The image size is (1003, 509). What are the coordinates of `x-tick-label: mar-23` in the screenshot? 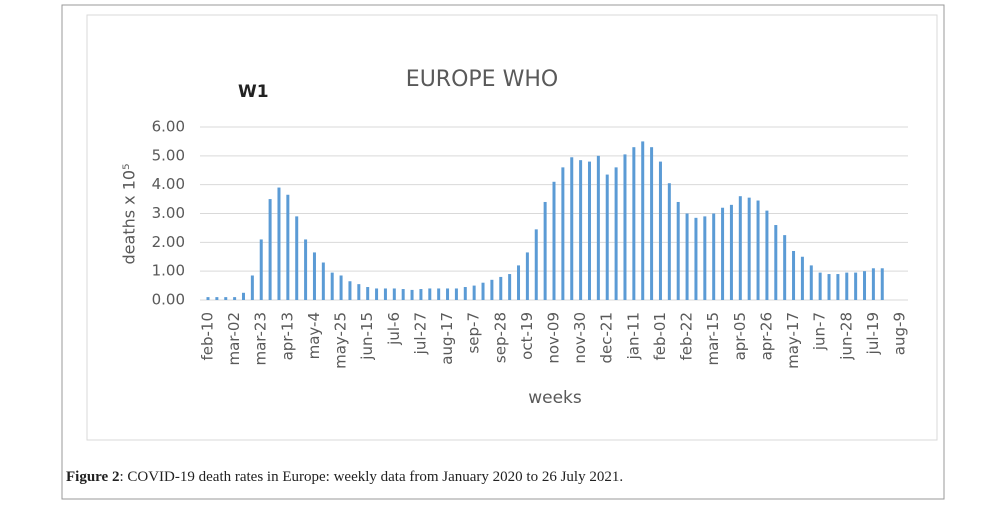 It's located at (261, 339).